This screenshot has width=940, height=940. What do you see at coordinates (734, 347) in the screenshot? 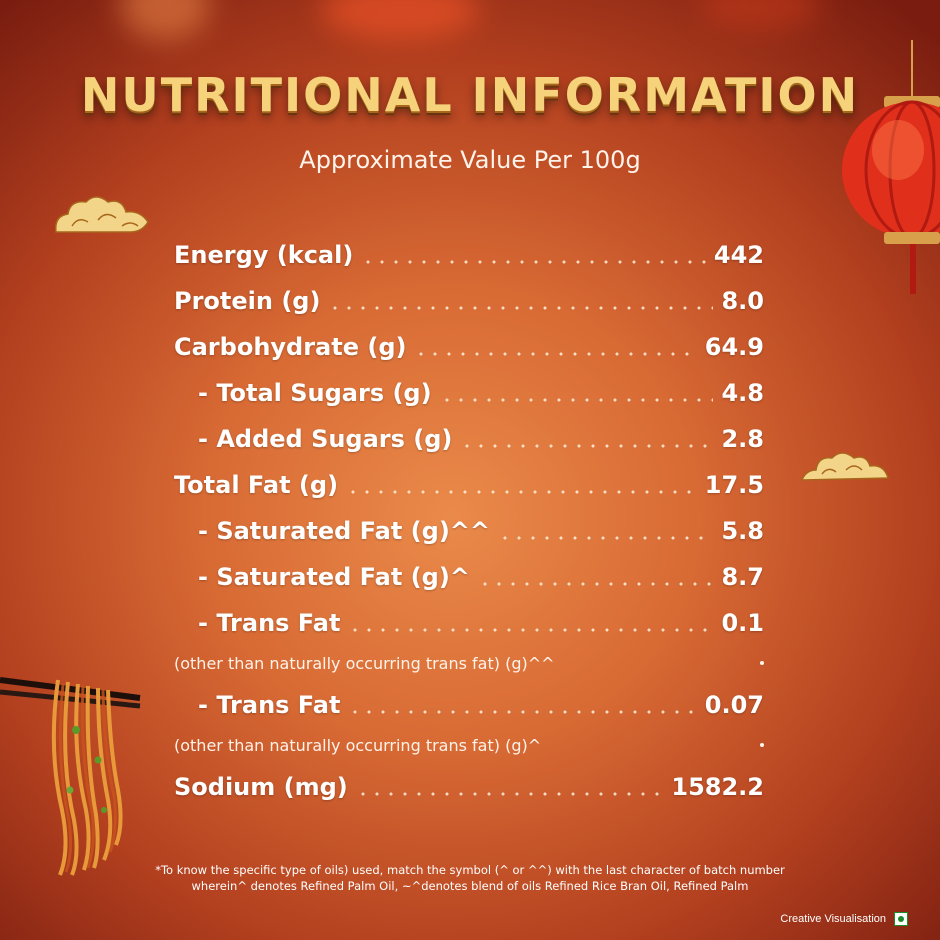
I see `row-value: 64.9` at bounding box center [734, 347].